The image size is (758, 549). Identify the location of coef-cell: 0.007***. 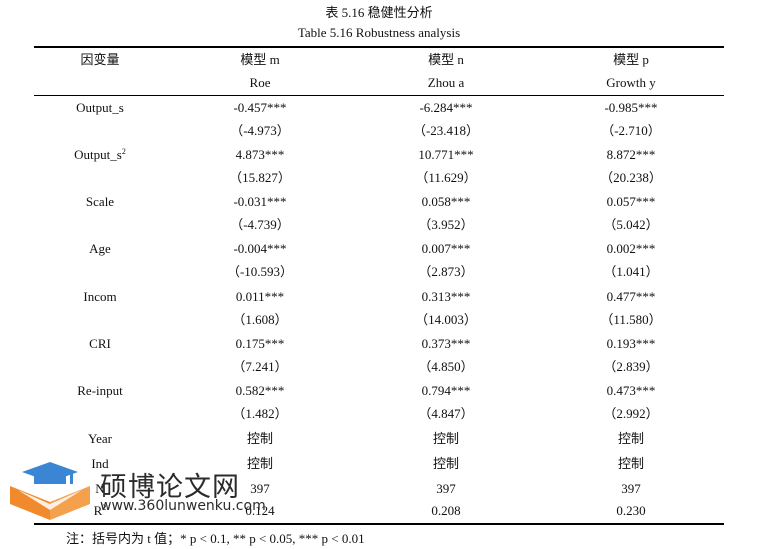
(446, 248).